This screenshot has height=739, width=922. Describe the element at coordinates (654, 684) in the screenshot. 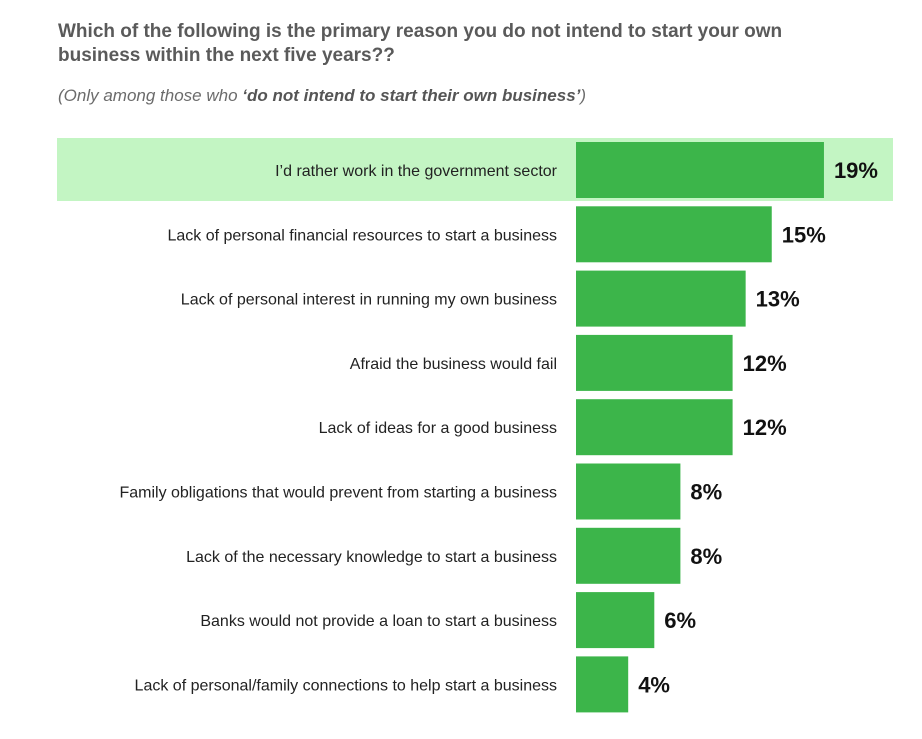

I see `value-label: 4%` at that location.